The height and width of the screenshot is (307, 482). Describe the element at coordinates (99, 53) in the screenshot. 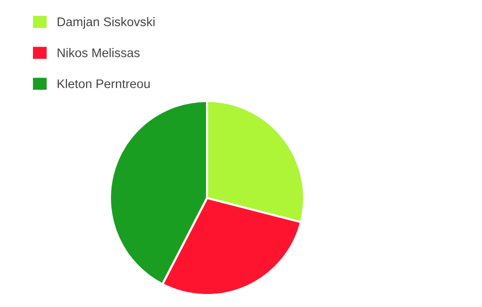

I see `legend-label: Nikos Melissas` at that location.